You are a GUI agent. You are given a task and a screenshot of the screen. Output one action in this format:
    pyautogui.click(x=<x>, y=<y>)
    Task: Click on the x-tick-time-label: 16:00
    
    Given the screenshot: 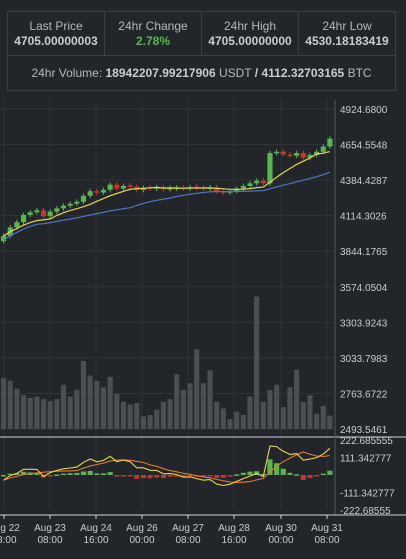 What is the action you would take?
    pyautogui.click(x=95, y=540)
    